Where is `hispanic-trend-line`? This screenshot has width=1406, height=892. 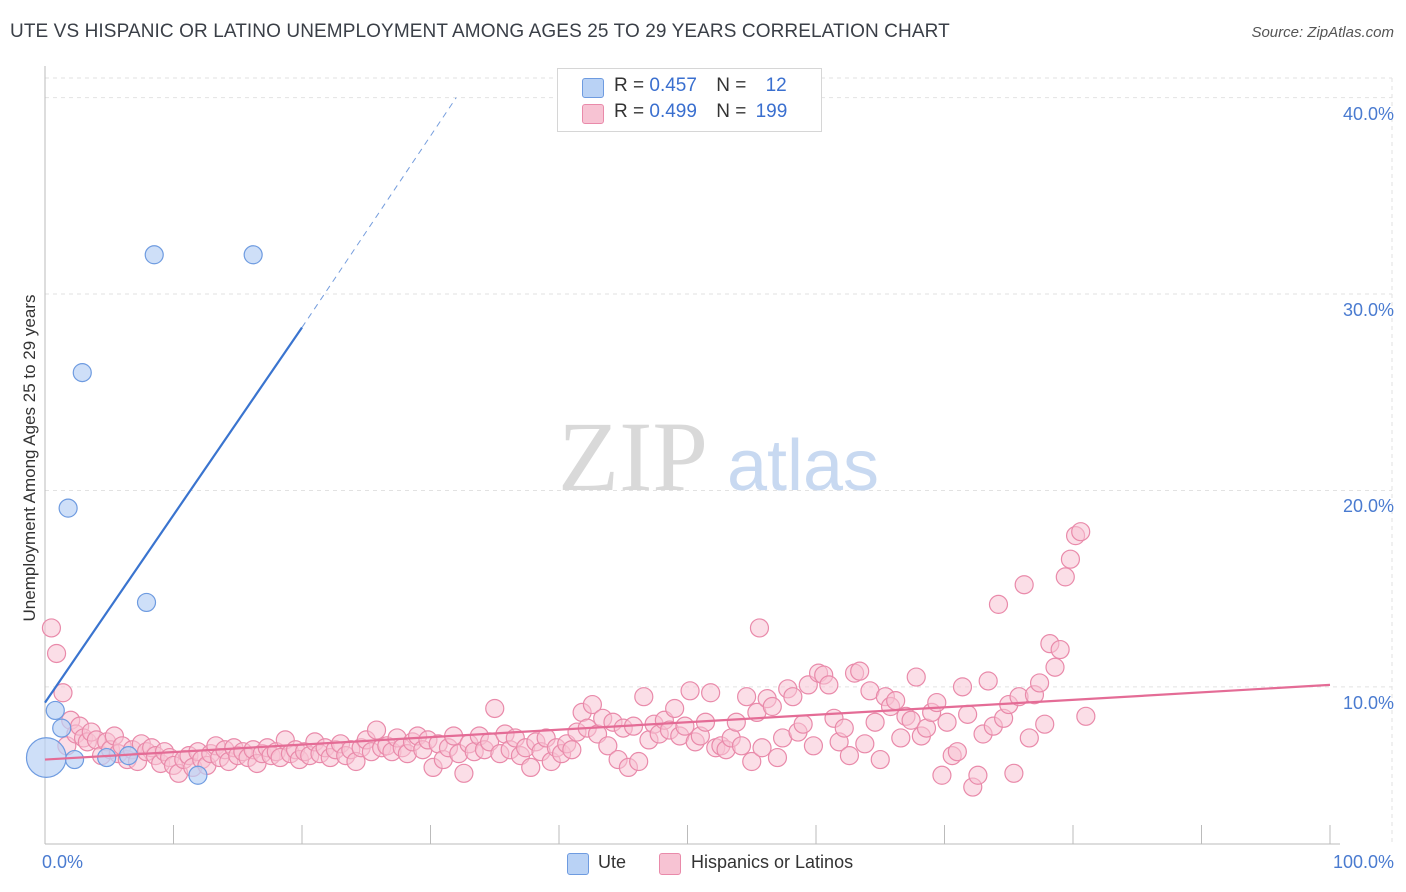
hispanic-trend-line is located at coordinates (687, 722).